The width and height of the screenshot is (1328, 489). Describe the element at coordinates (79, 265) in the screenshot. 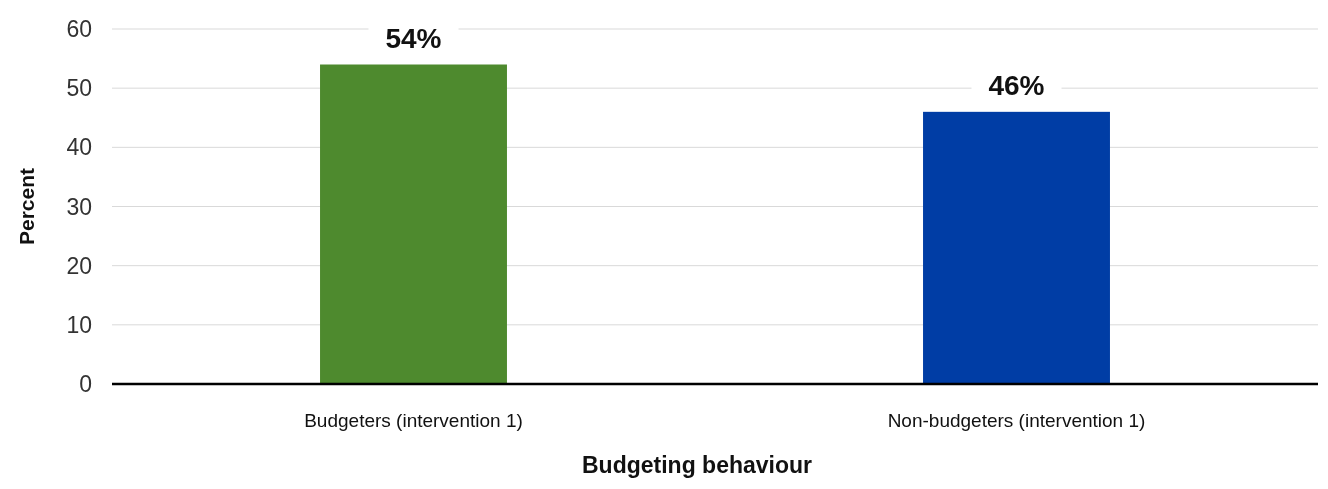

I see `y-tick-label: 20` at that location.